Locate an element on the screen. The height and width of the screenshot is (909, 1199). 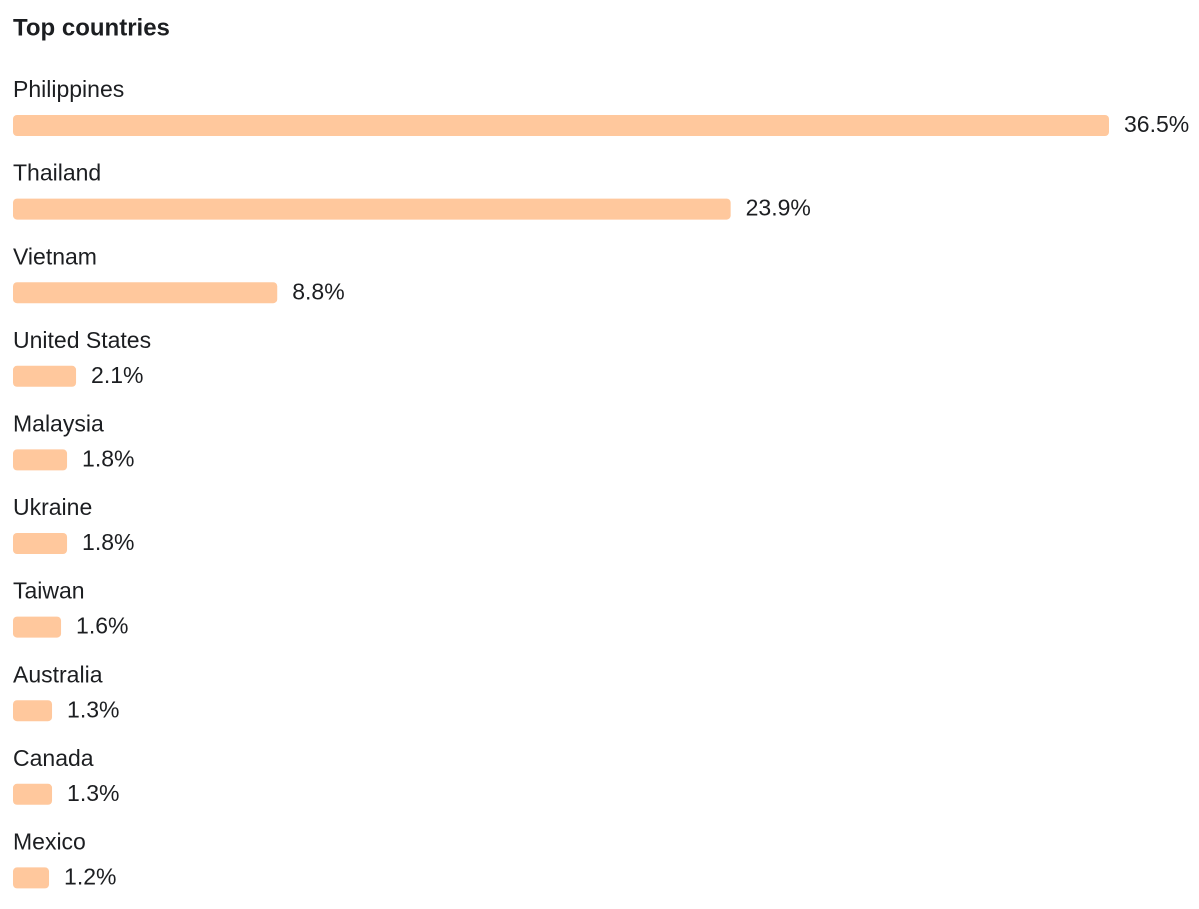
category-label: Mexico is located at coordinates (49, 841).